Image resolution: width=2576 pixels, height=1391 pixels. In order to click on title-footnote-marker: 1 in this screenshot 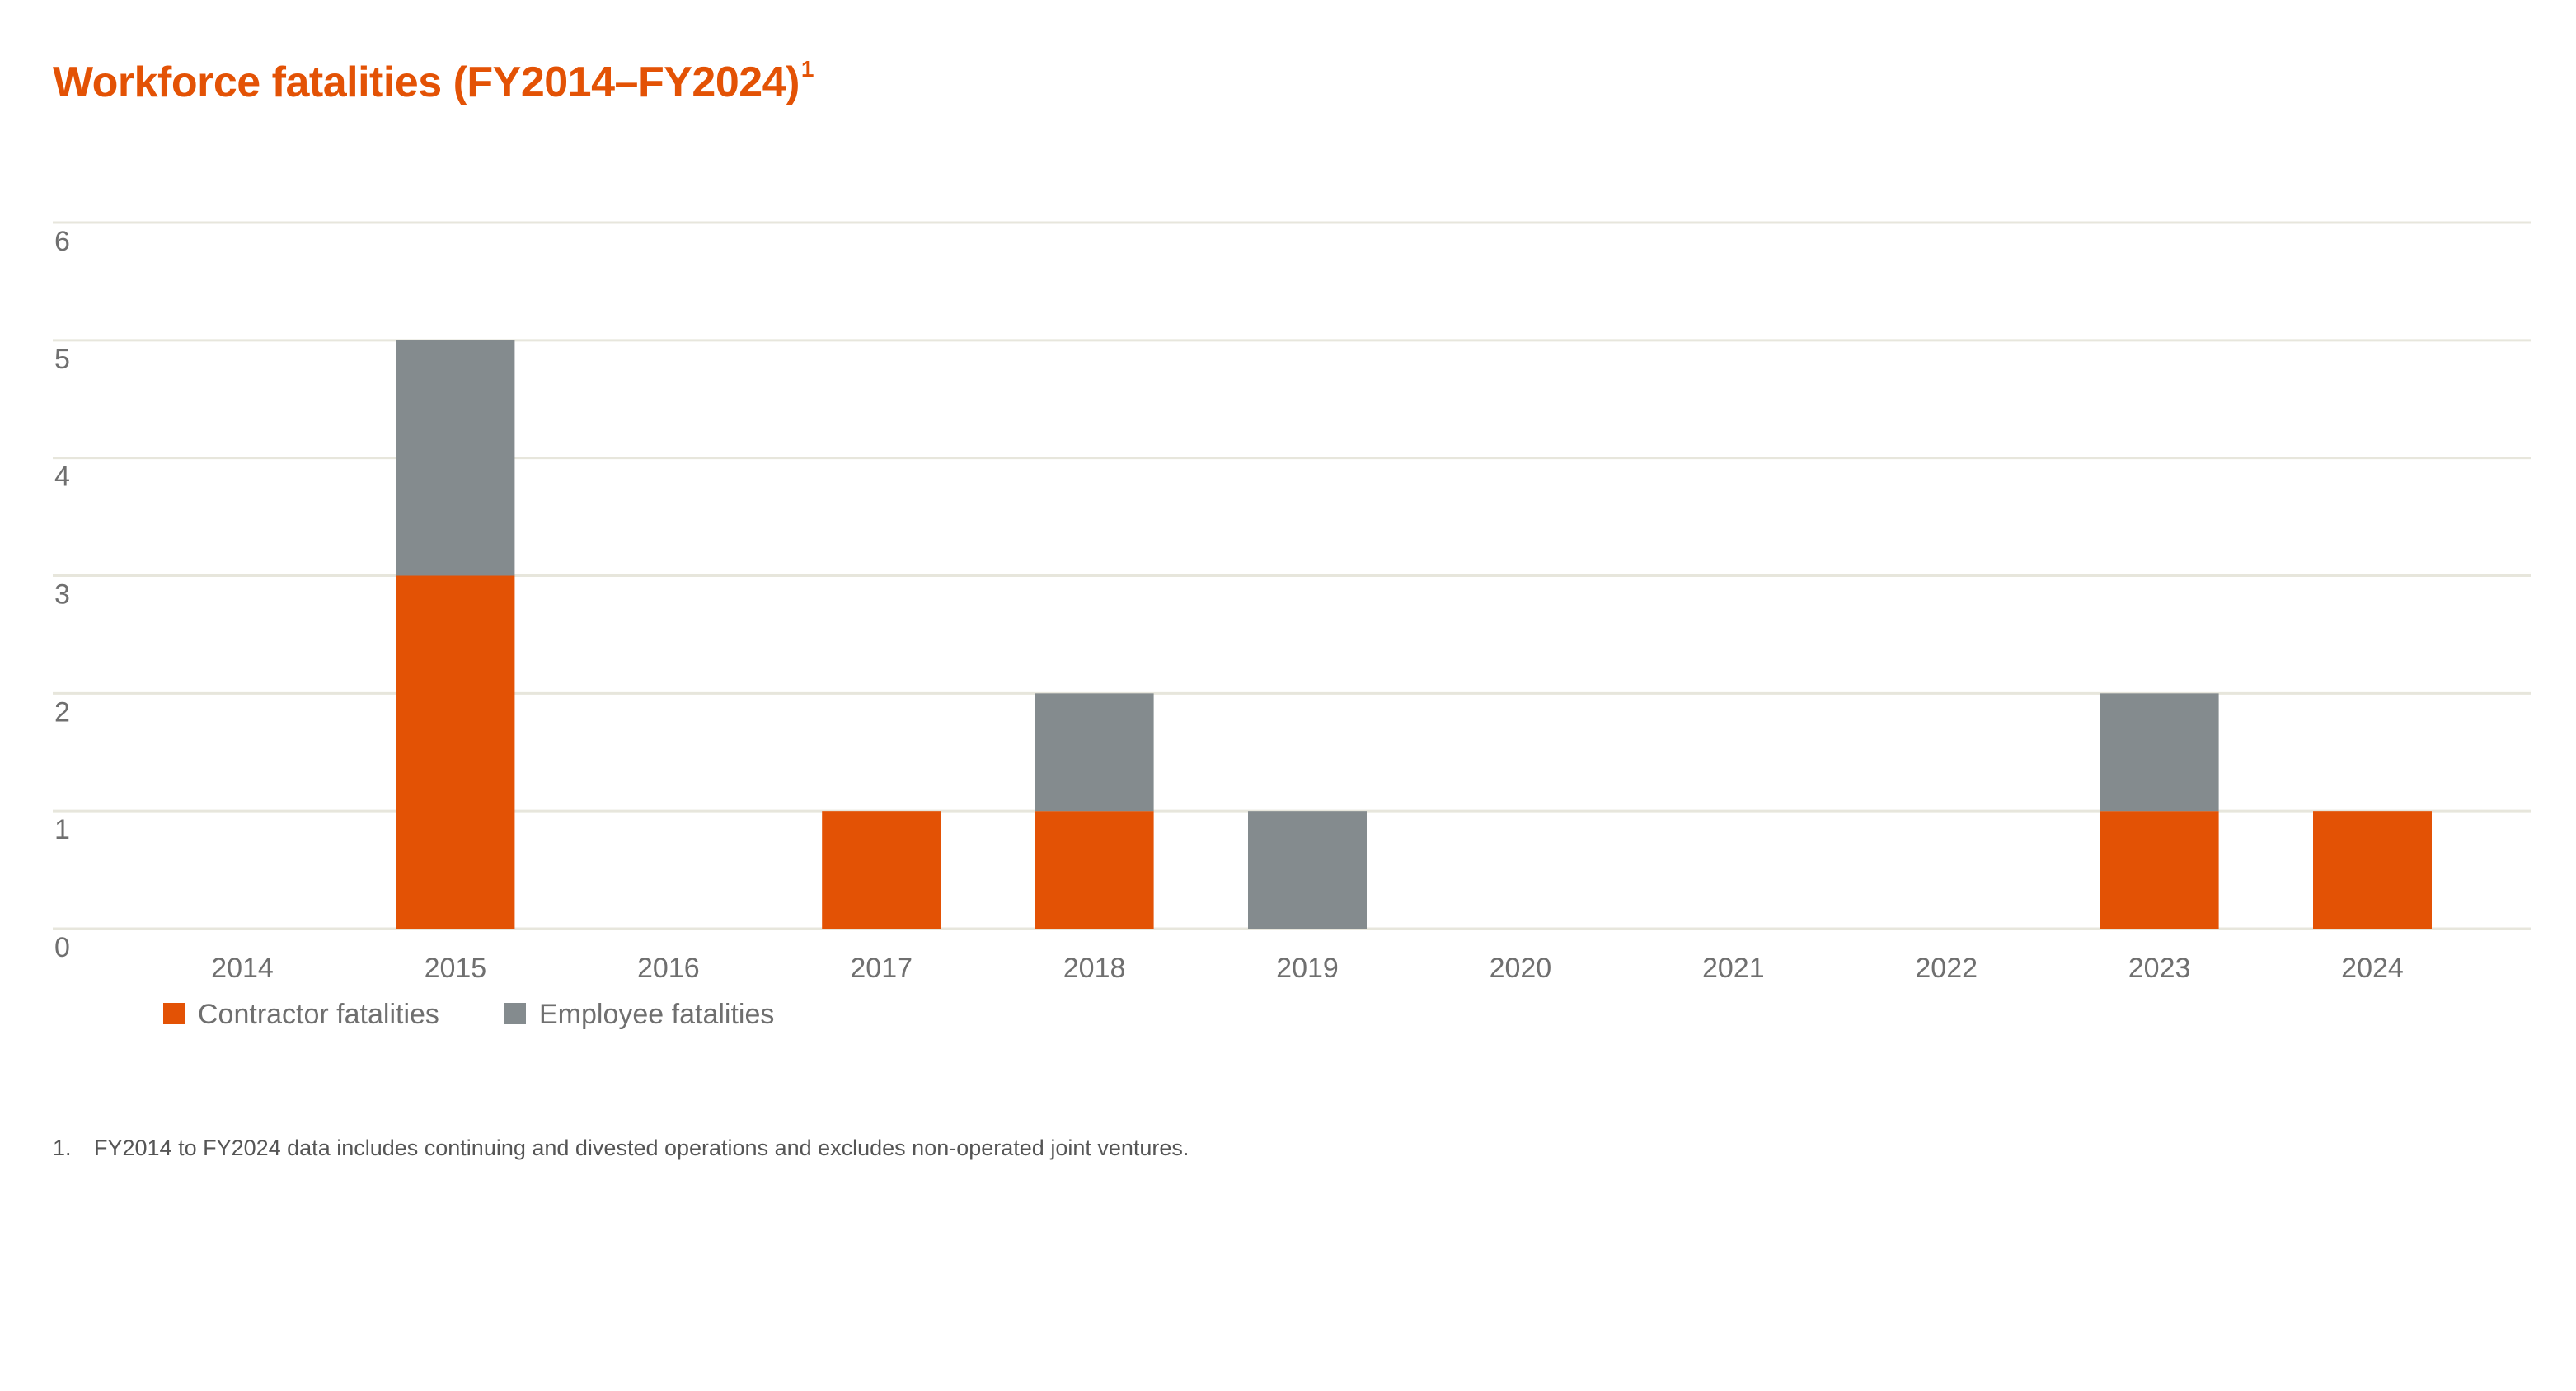, I will do `click(807, 68)`.